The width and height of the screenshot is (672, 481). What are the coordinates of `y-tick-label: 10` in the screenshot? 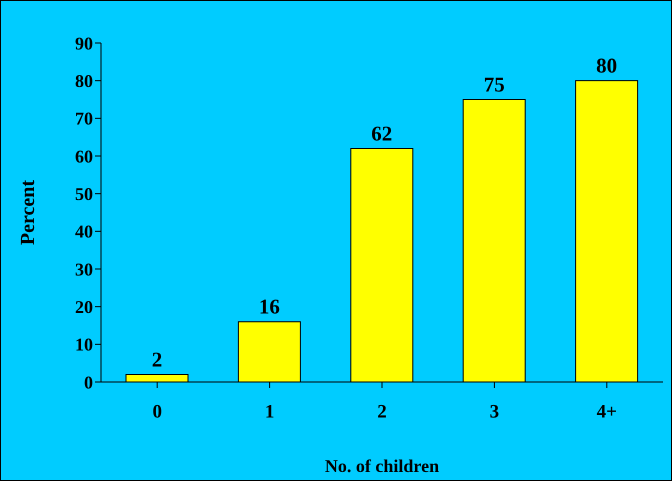 It's located at (84, 344).